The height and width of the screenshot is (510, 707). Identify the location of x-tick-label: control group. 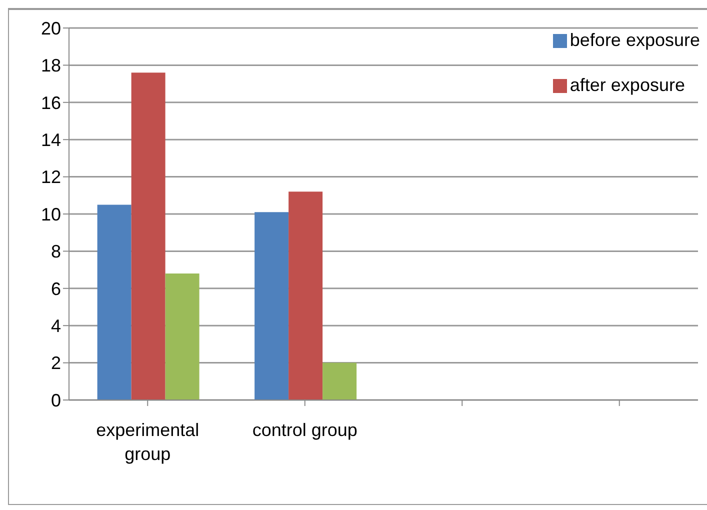
(305, 430).